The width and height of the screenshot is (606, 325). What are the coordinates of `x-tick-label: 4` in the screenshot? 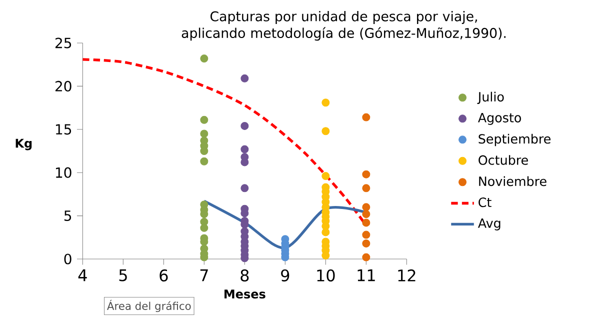 It's located at (82, 275).